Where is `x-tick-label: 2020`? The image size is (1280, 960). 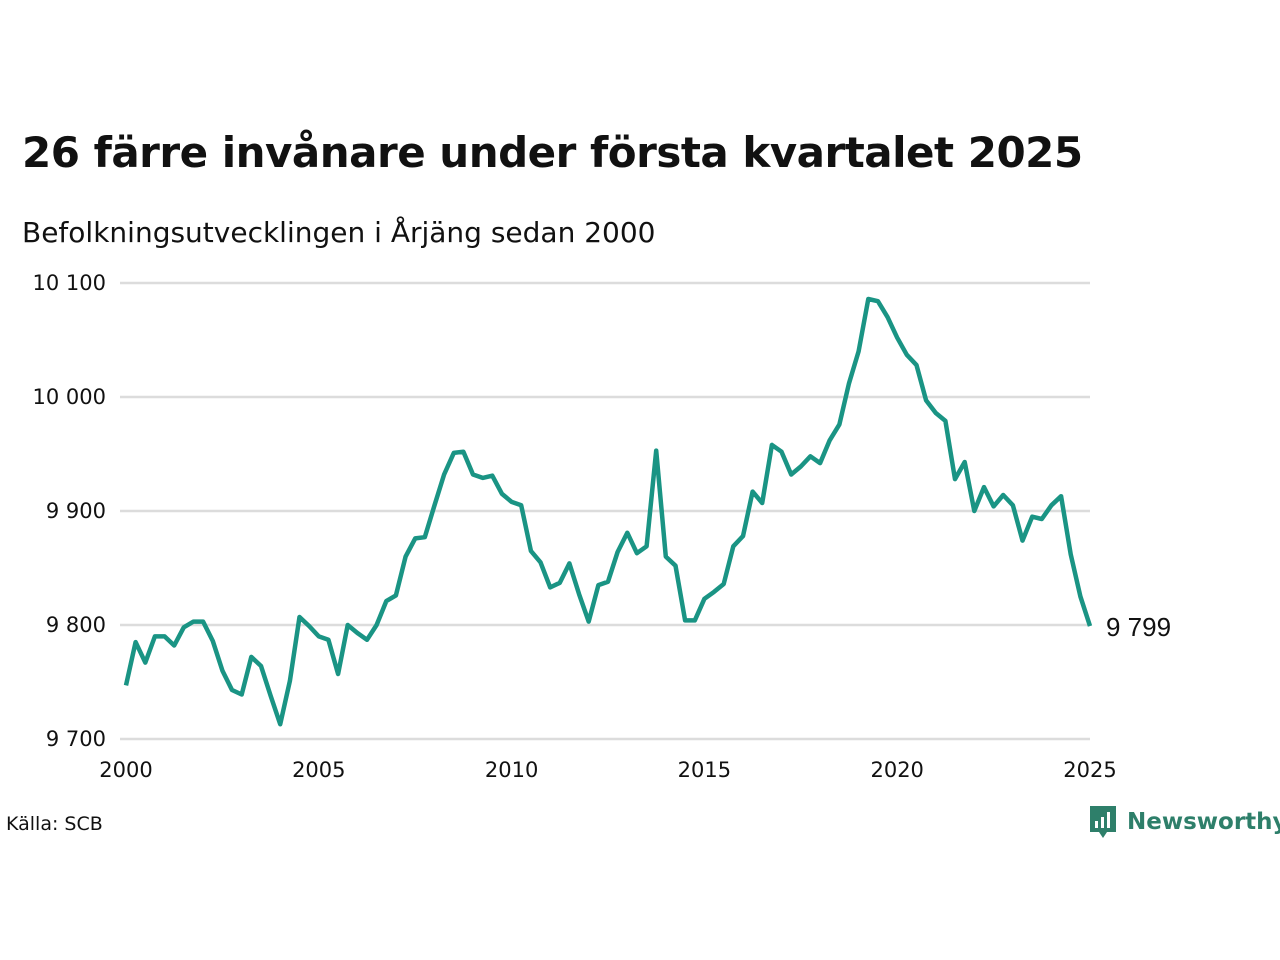 x-tick-label: 2020 is located at coordinates (896, 770).